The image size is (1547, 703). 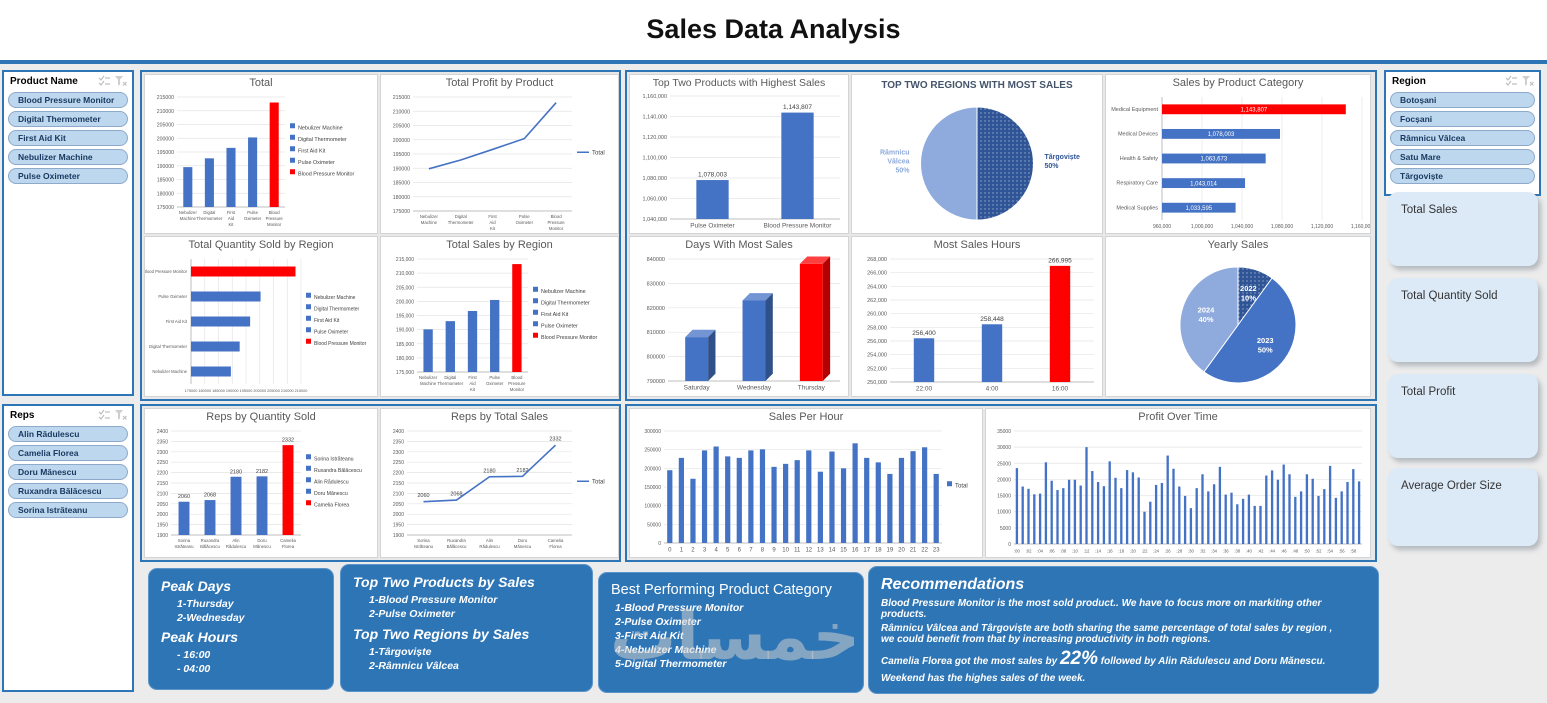 I want to click on slicer-item-camelia-florea: Camelia Florea, so click(x=68, y=453).